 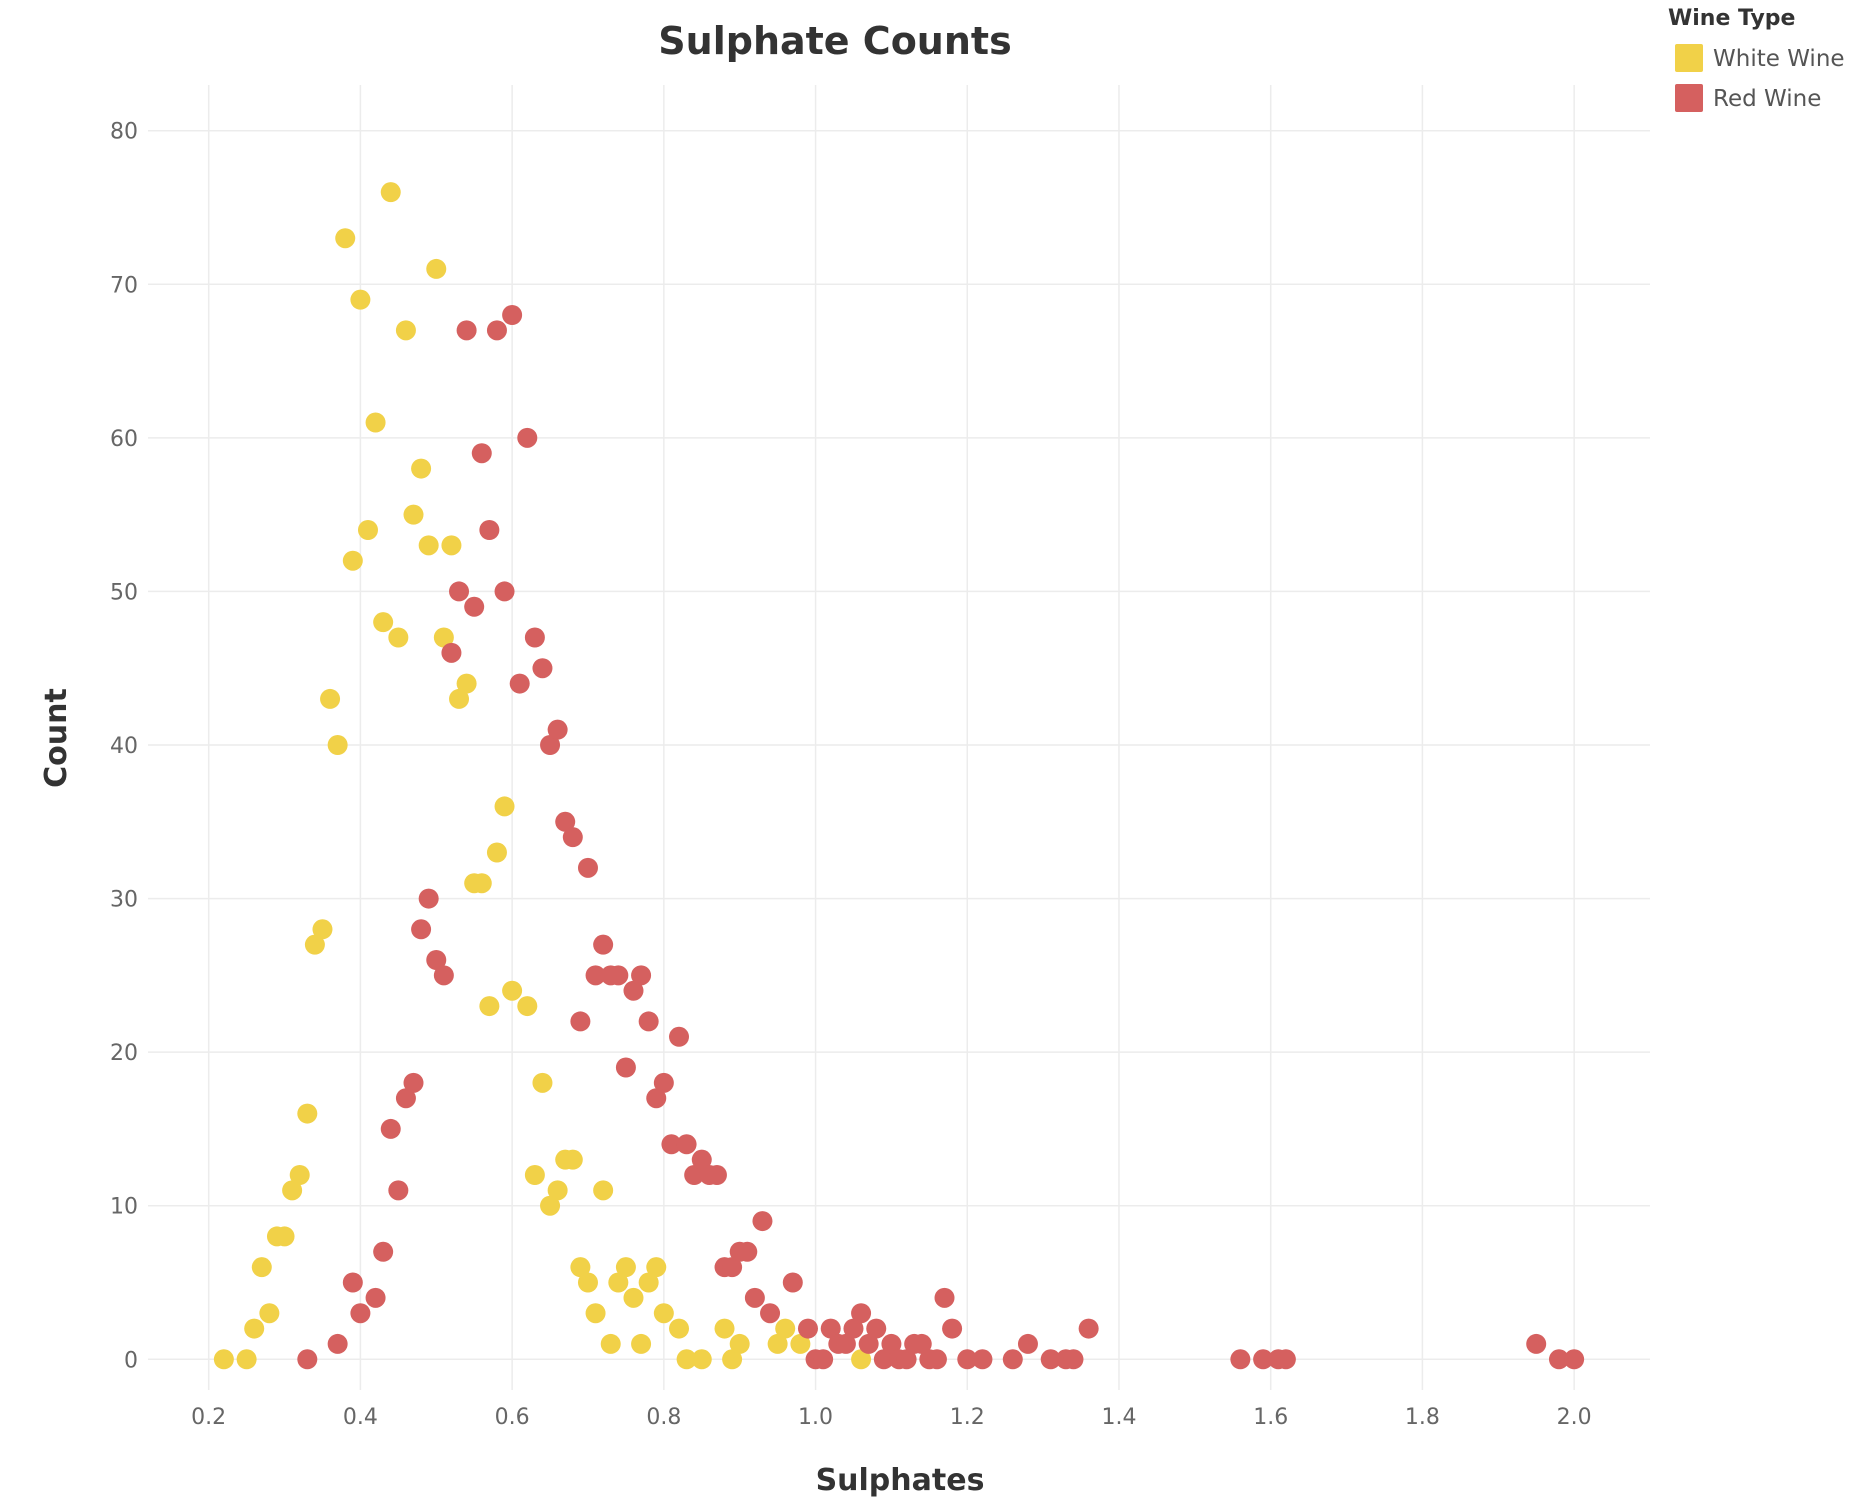 I want to click on legend-label-white-wine: White Wine, so click(x=1779, y=59).